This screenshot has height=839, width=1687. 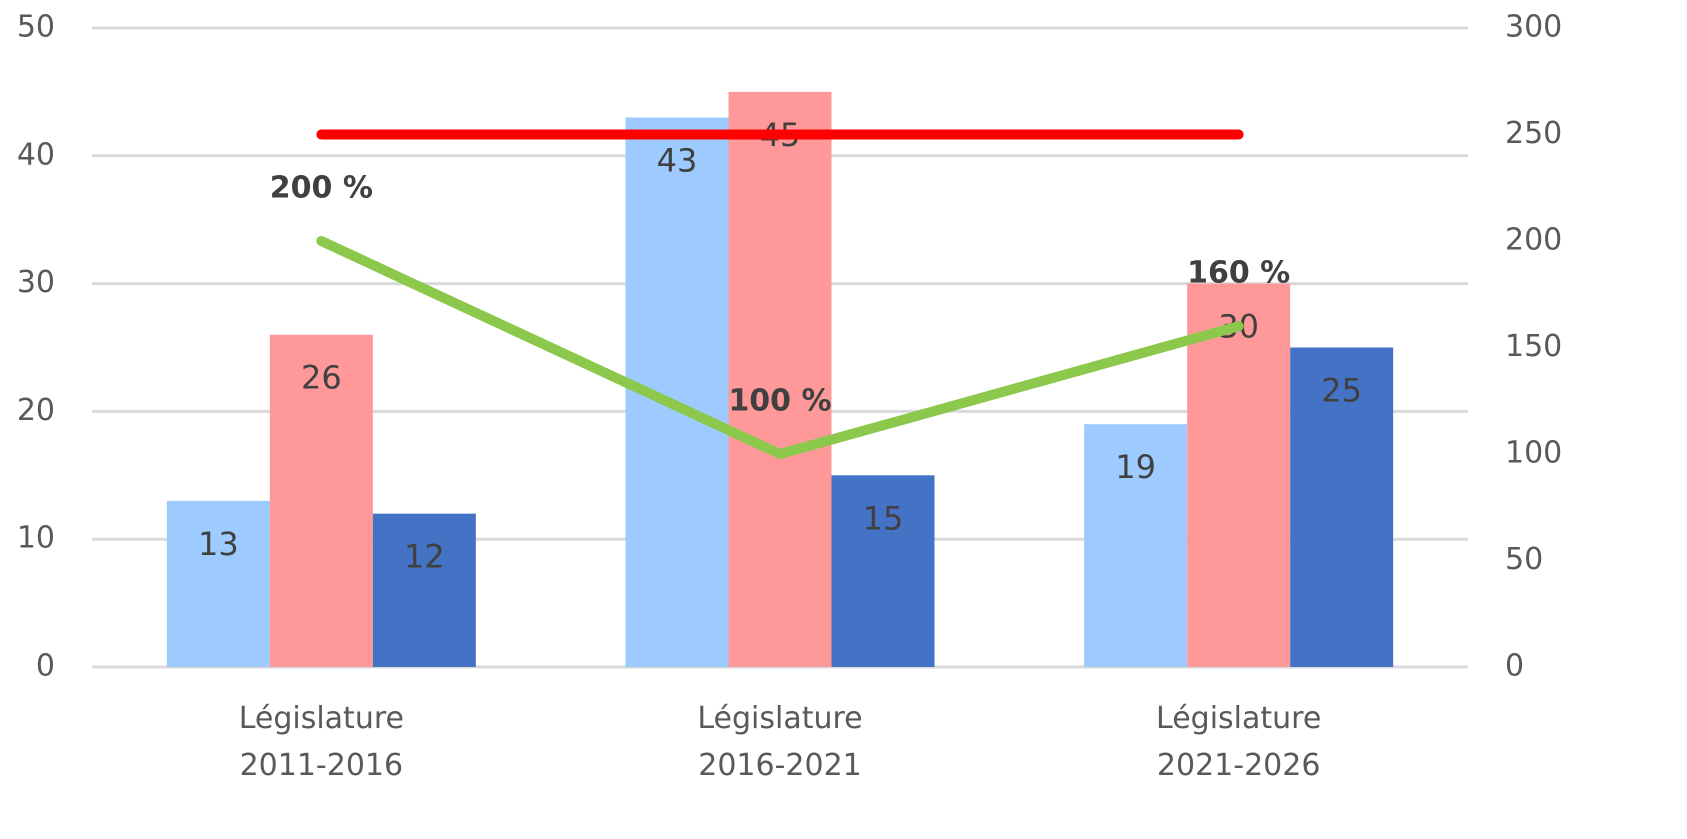 What do you see at coordinates (321, 742) in the screenshot?
I see `x-tick-label: Législature 2011-2016` at bounding box center [321, 742].